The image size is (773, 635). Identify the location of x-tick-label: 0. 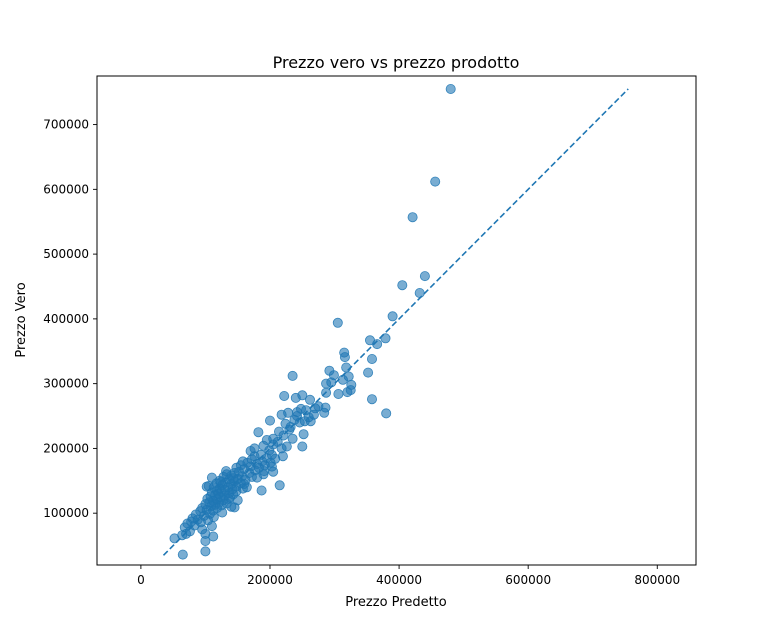
(141, 580).